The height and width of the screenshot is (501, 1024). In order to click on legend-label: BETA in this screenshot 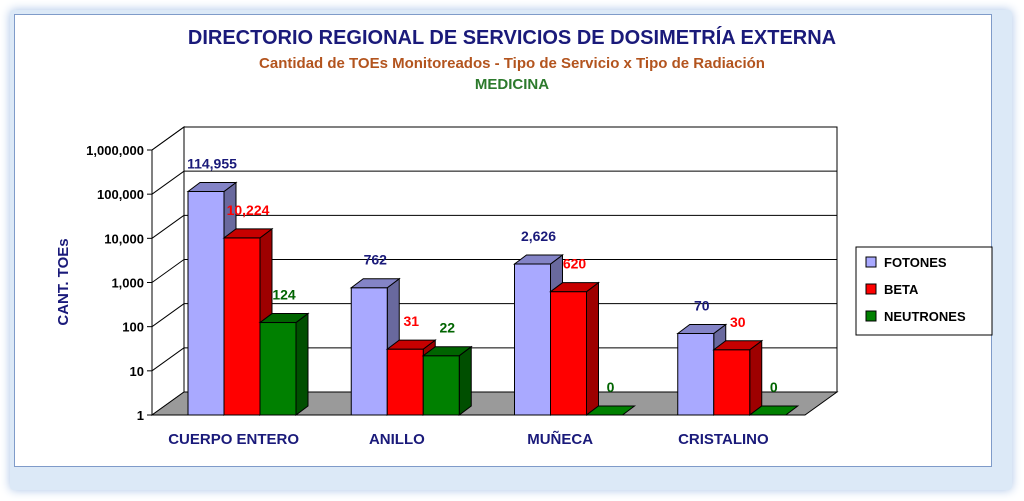, I will do `click(901, 289)`.